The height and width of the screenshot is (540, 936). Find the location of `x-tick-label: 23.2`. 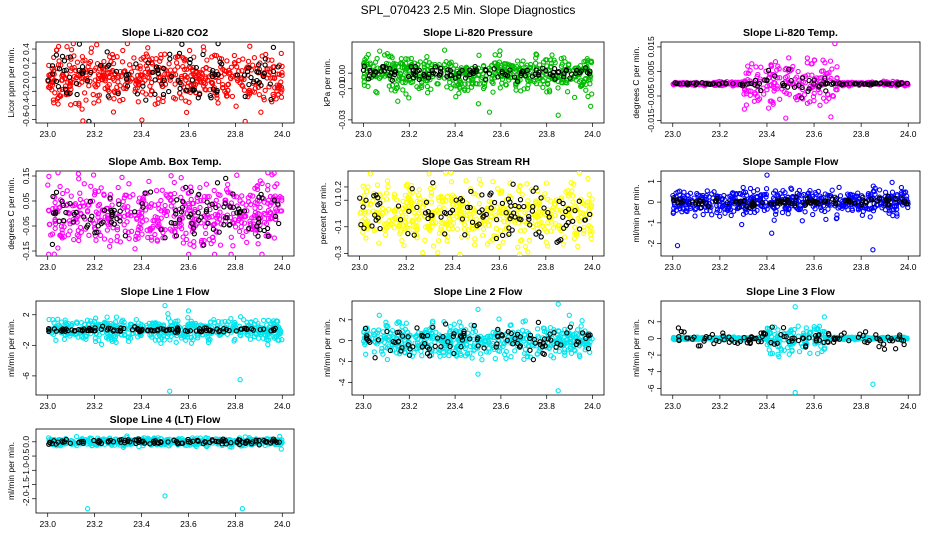

x-tick-label: 23.2 is located at coordinates (720, 134).